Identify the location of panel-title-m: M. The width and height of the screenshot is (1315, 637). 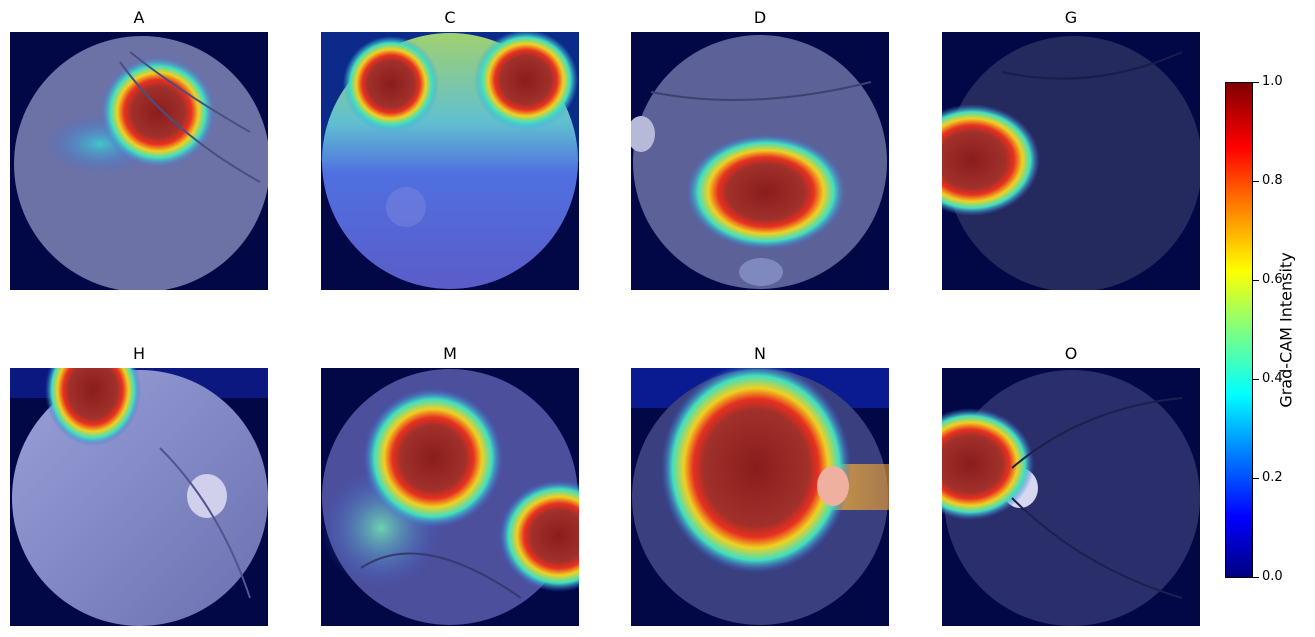
(450, 353).